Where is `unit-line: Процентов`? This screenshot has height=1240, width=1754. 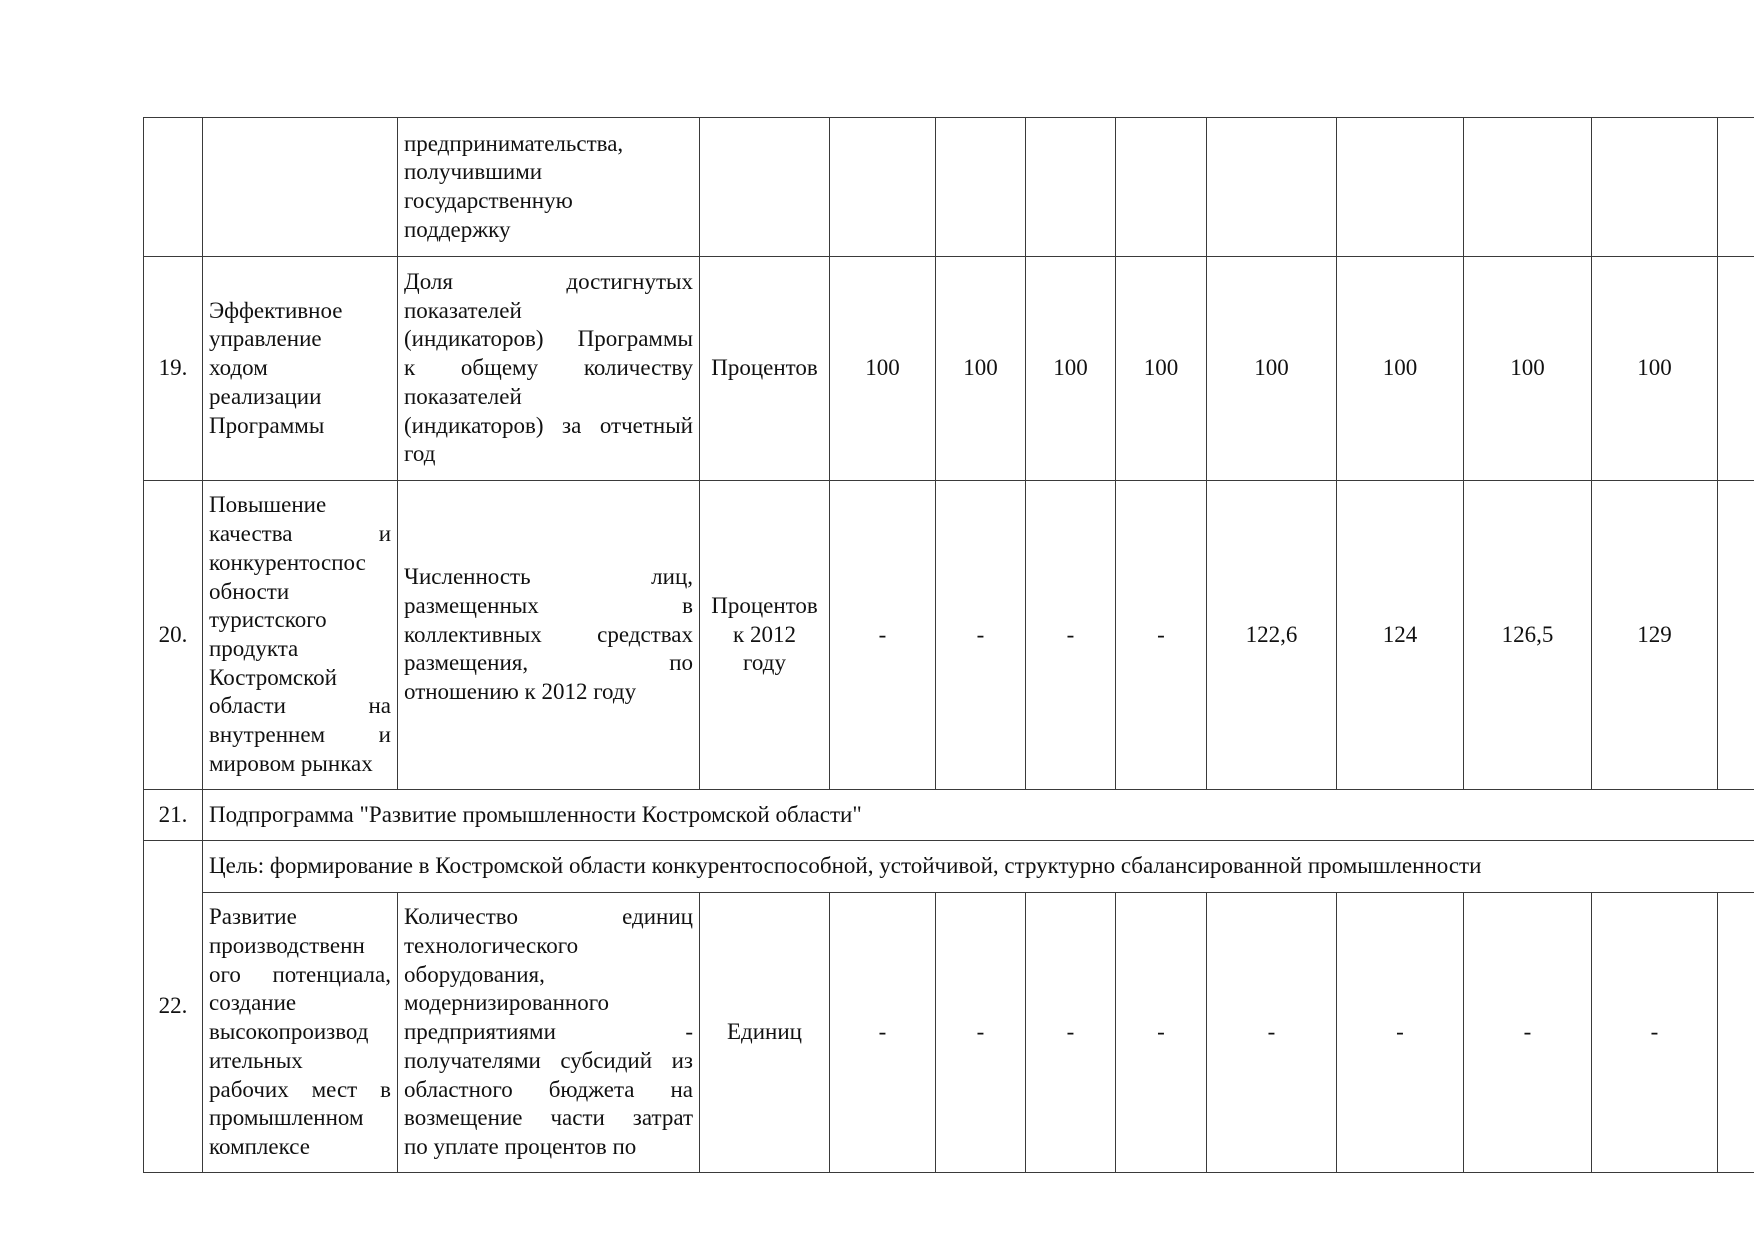
unit-line: Процентов is located at coordinates (764, 368).